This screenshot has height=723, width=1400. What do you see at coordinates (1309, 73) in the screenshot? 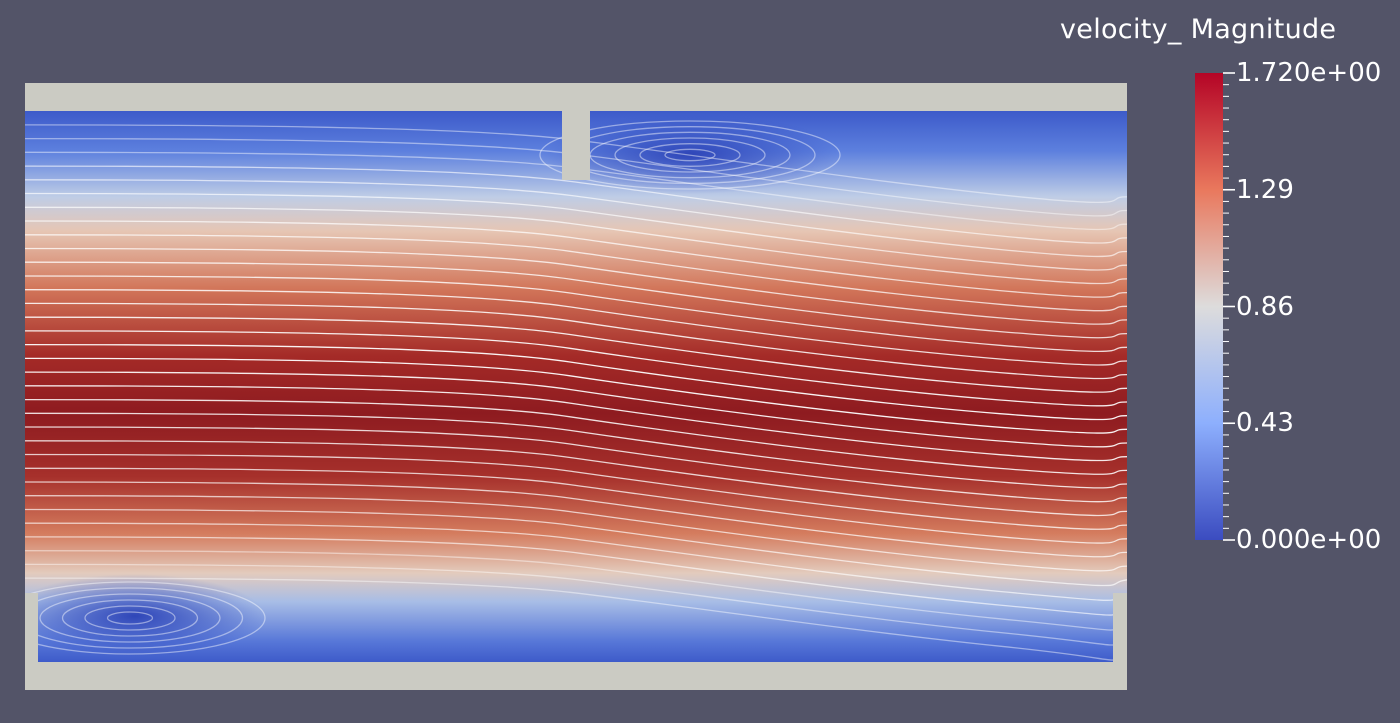
I see `legend-max-label: 1.720e+00` at bounding box center [1309, 73].